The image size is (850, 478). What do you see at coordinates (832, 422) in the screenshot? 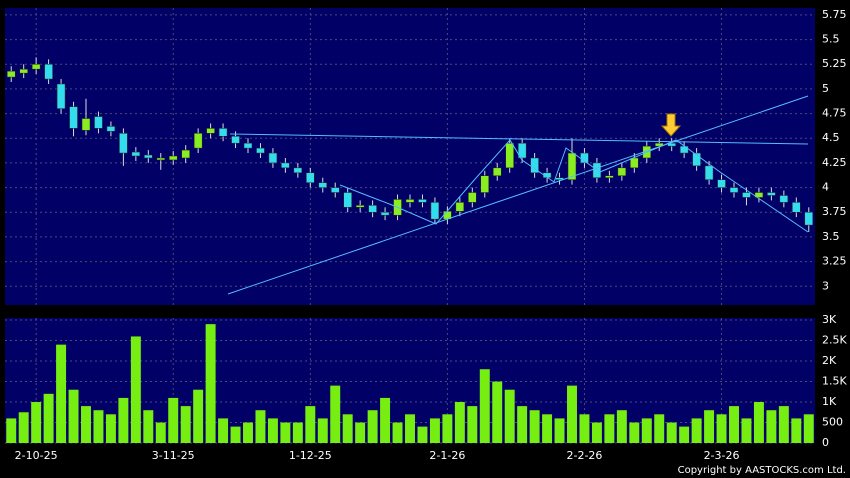
I see `volume-tick-label: 500` at bounding box center [832, 422].